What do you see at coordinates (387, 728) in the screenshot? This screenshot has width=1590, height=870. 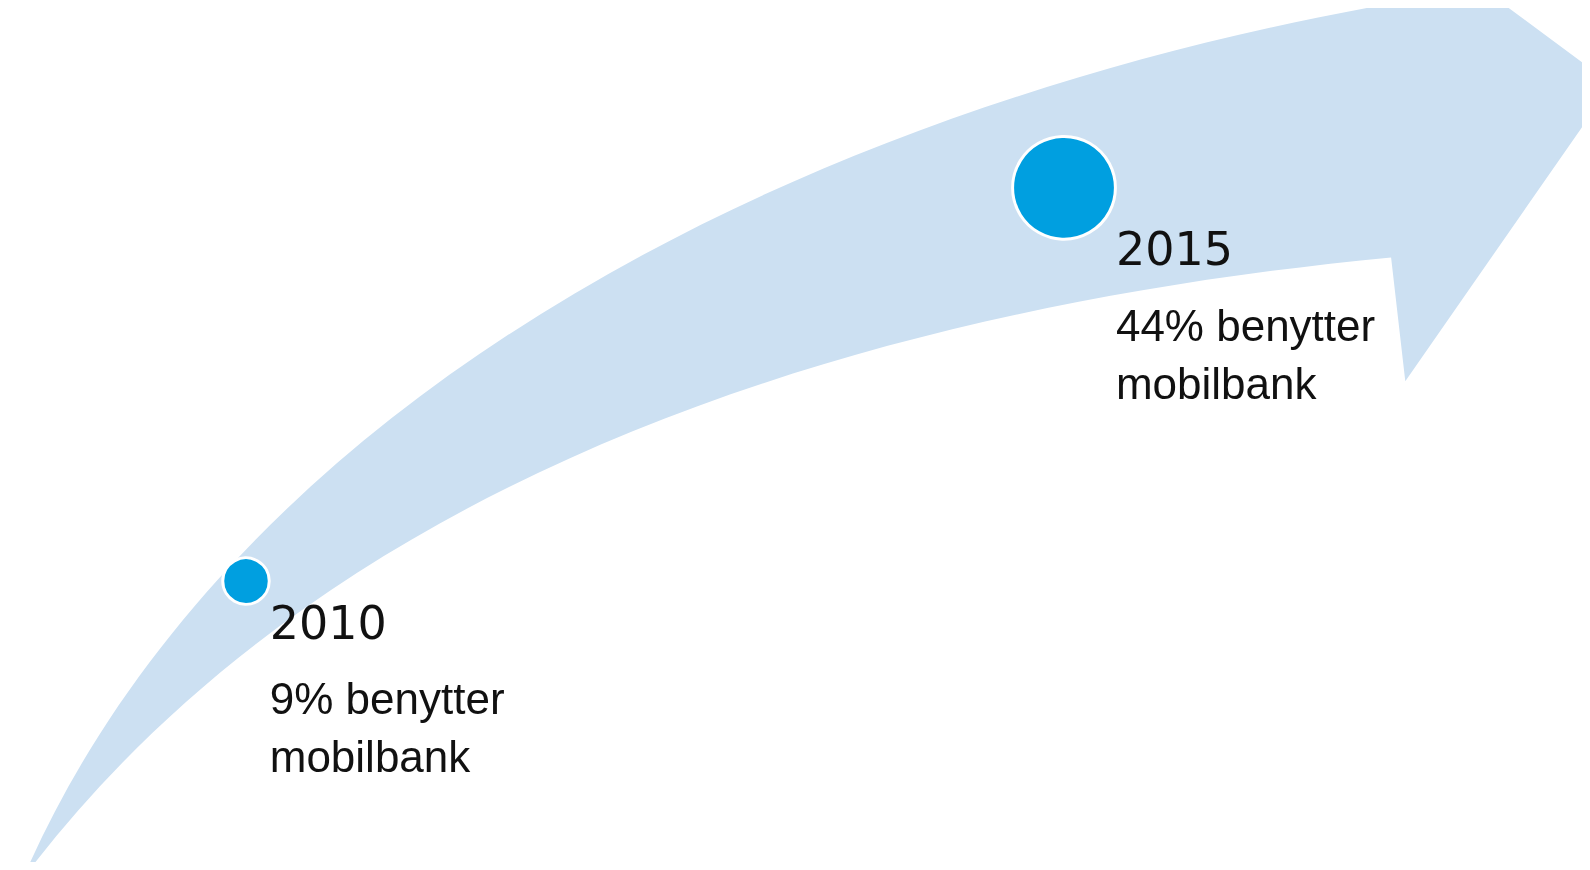 I see `data-label: 9% benytter mobilbank` at bounding box center [387, 728].